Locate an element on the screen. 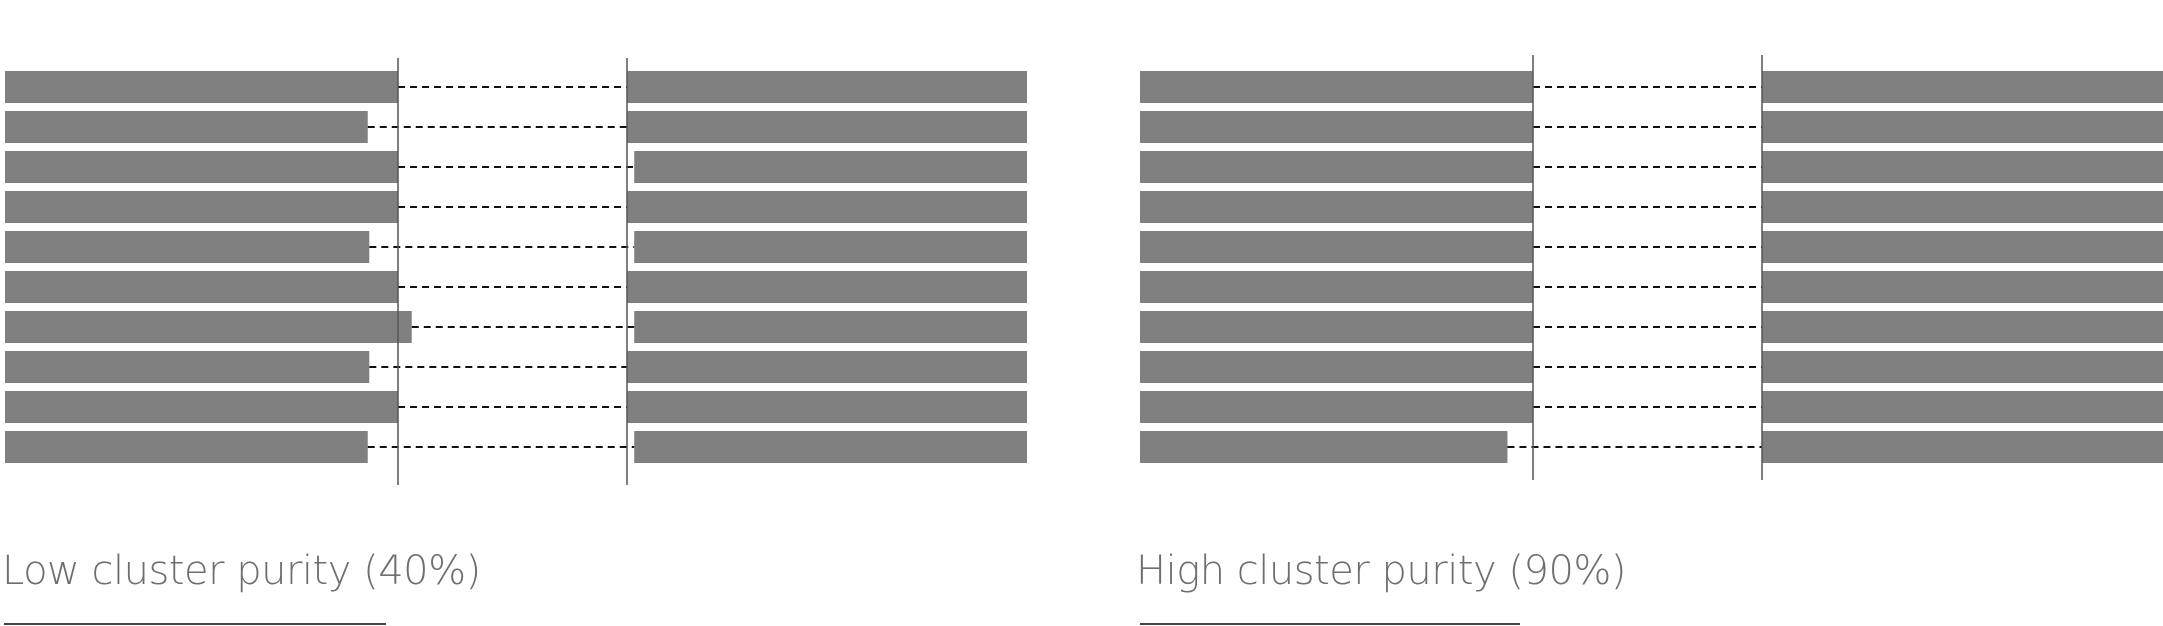 The image size is (2163, 626). low-purity-caption-underline is located at coordinates (195, 624).